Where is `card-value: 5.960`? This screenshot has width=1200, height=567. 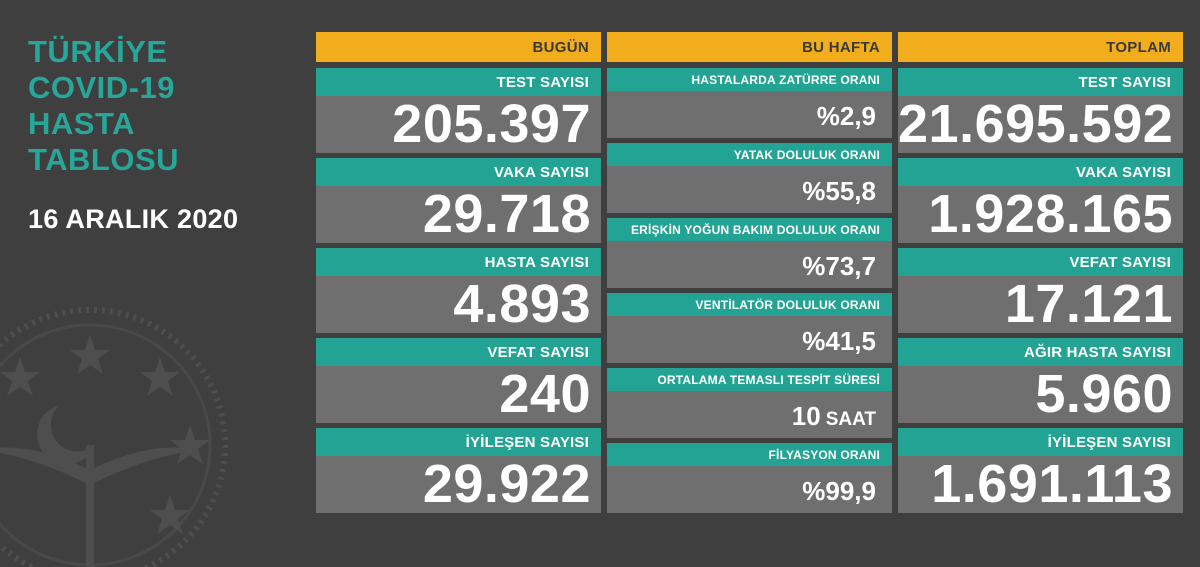
card-value: 5.960 is located at coordinates (1040, 394).